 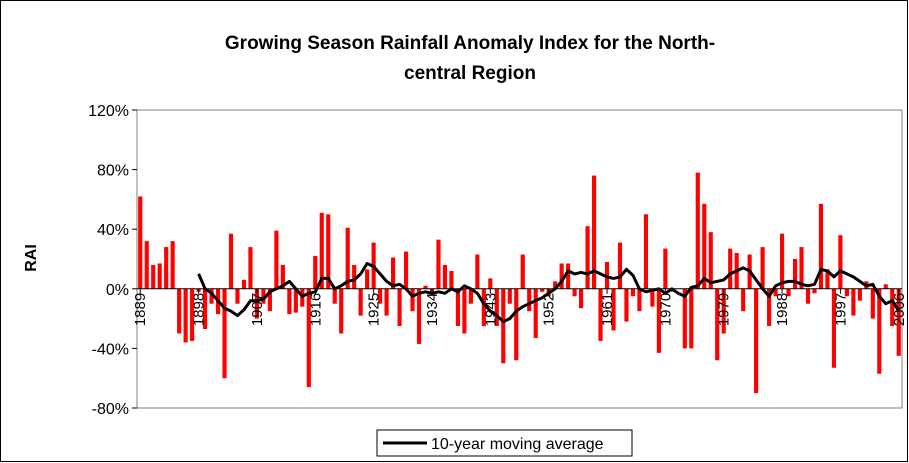 I want to click on x-tick-label: 1997, so click(x=840, y=309).